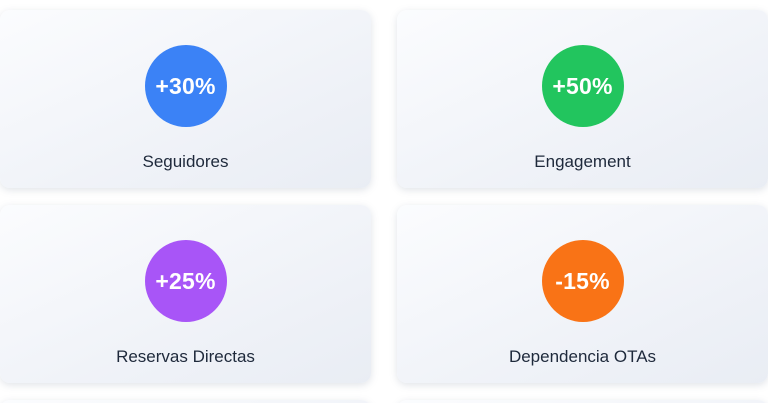 This screenshot has height=403, width=768. I want to click on stat-label: Seguidores, so click(185, 161).